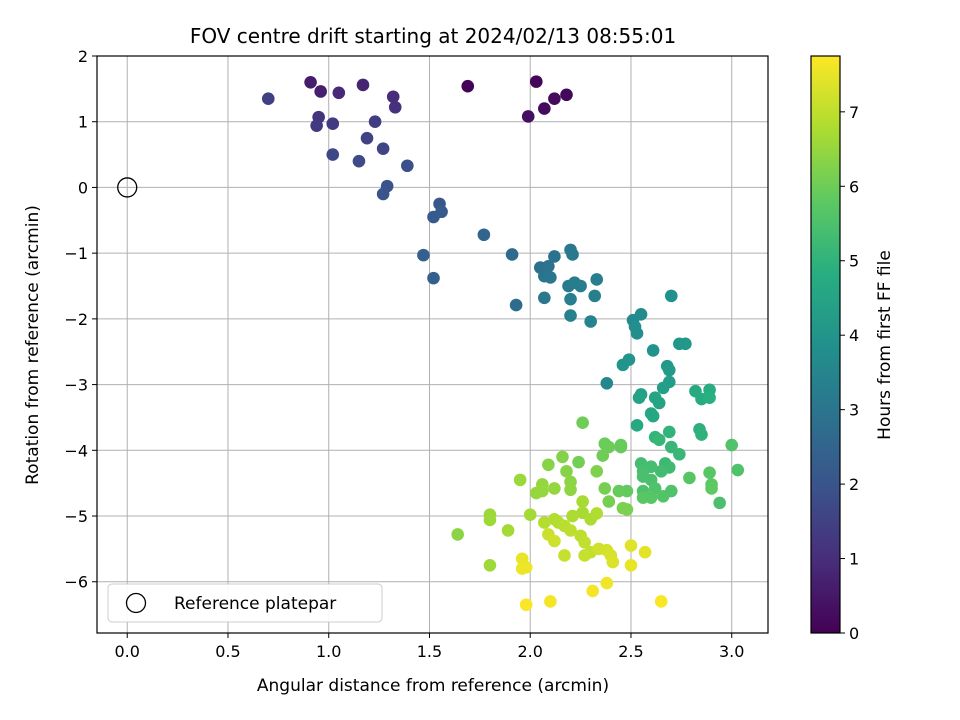  Describe the element at coordinates (429, 651) in the screenshot. I see `x-tick-label: 1.5` at that location.